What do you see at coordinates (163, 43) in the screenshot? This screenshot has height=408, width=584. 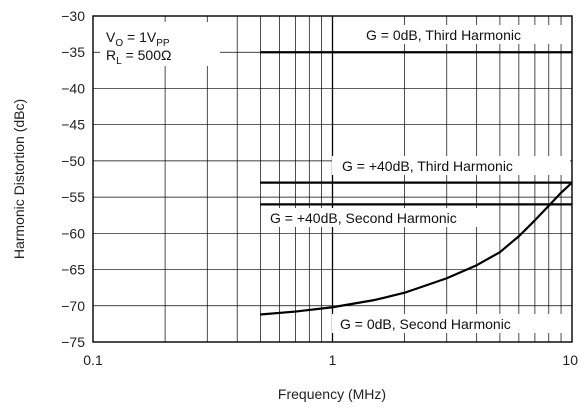 I see `cond-vo-unit-sub: PP` at bounding box center [163, 43].